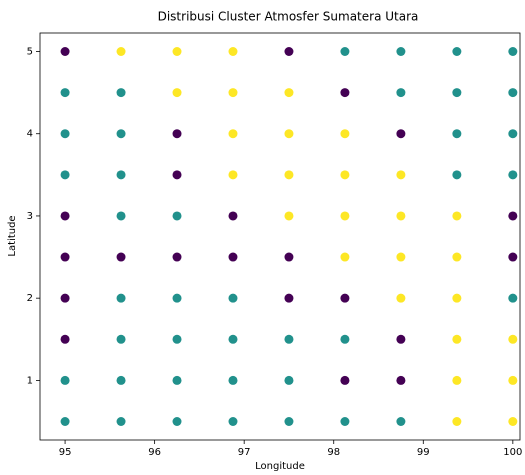 The image size is (525, 475). Describe the element at coordinates (30, 134) in the screenshot. I see `y-tick-label: 4` at that location.